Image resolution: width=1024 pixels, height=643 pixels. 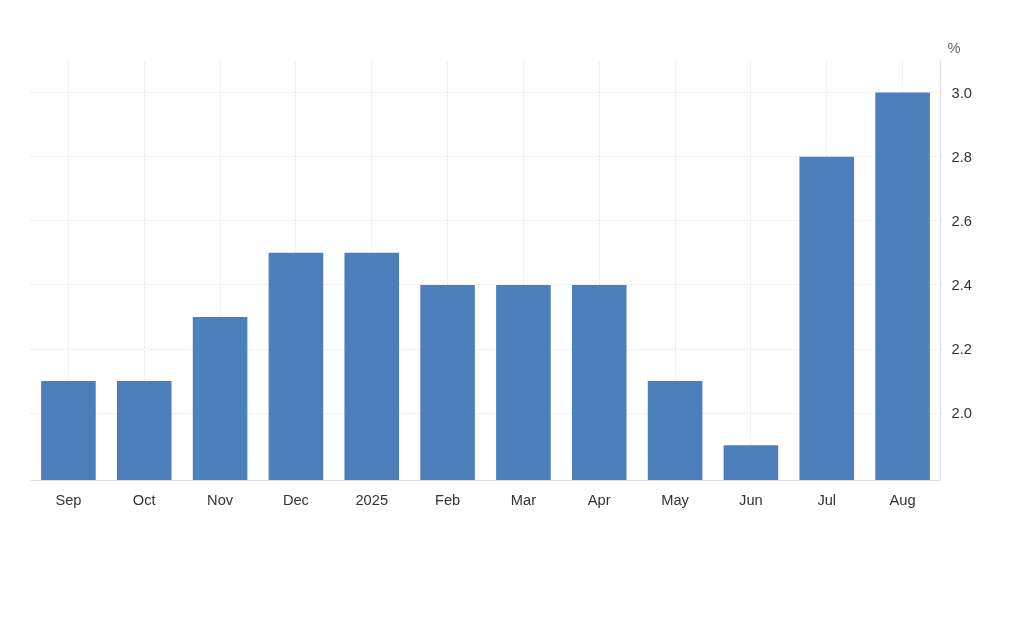 What do you see at coordinates (372, 499) in the screenshot?
I see `x-tick-label: 2025` at bounding box center [372, 499].